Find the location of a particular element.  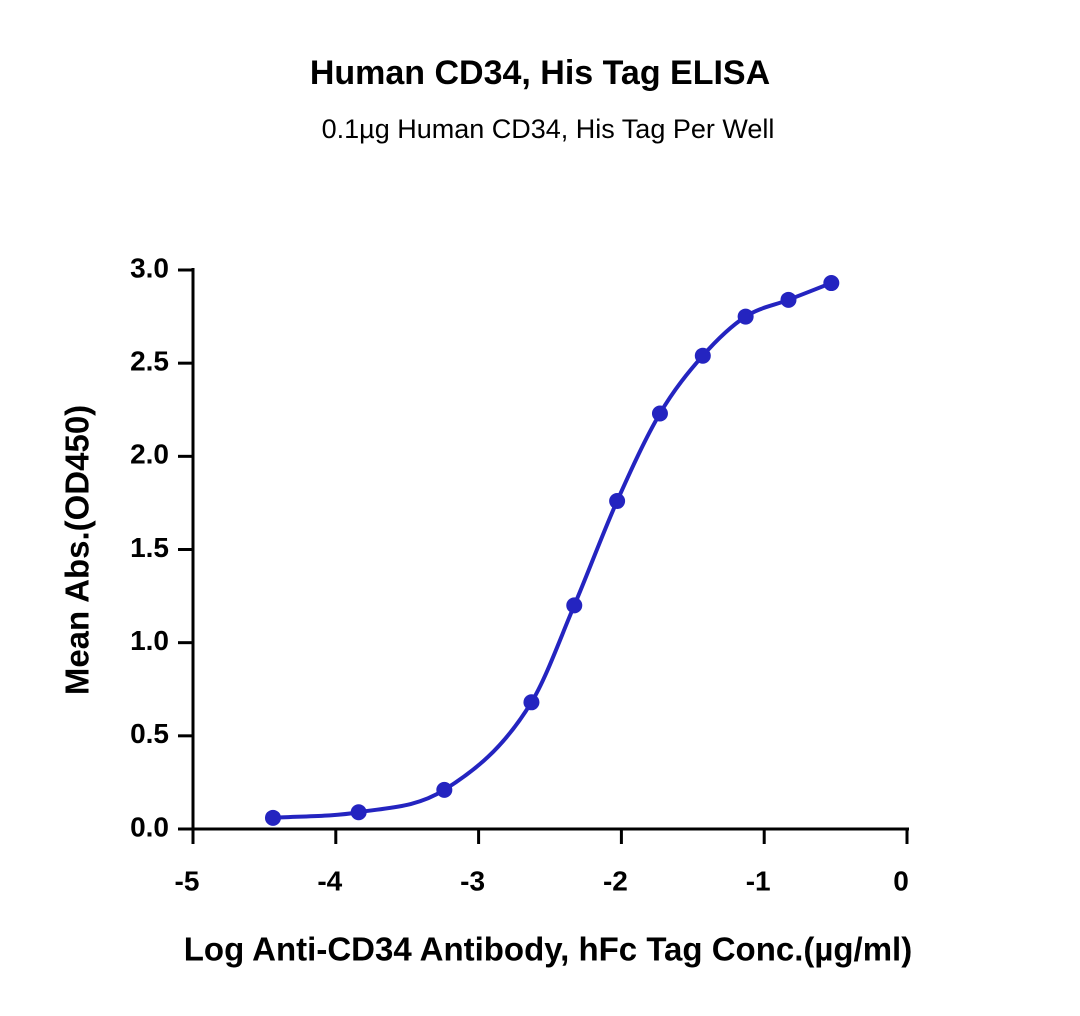

x-tick-label: -4 is located at coordinates (329, 880).